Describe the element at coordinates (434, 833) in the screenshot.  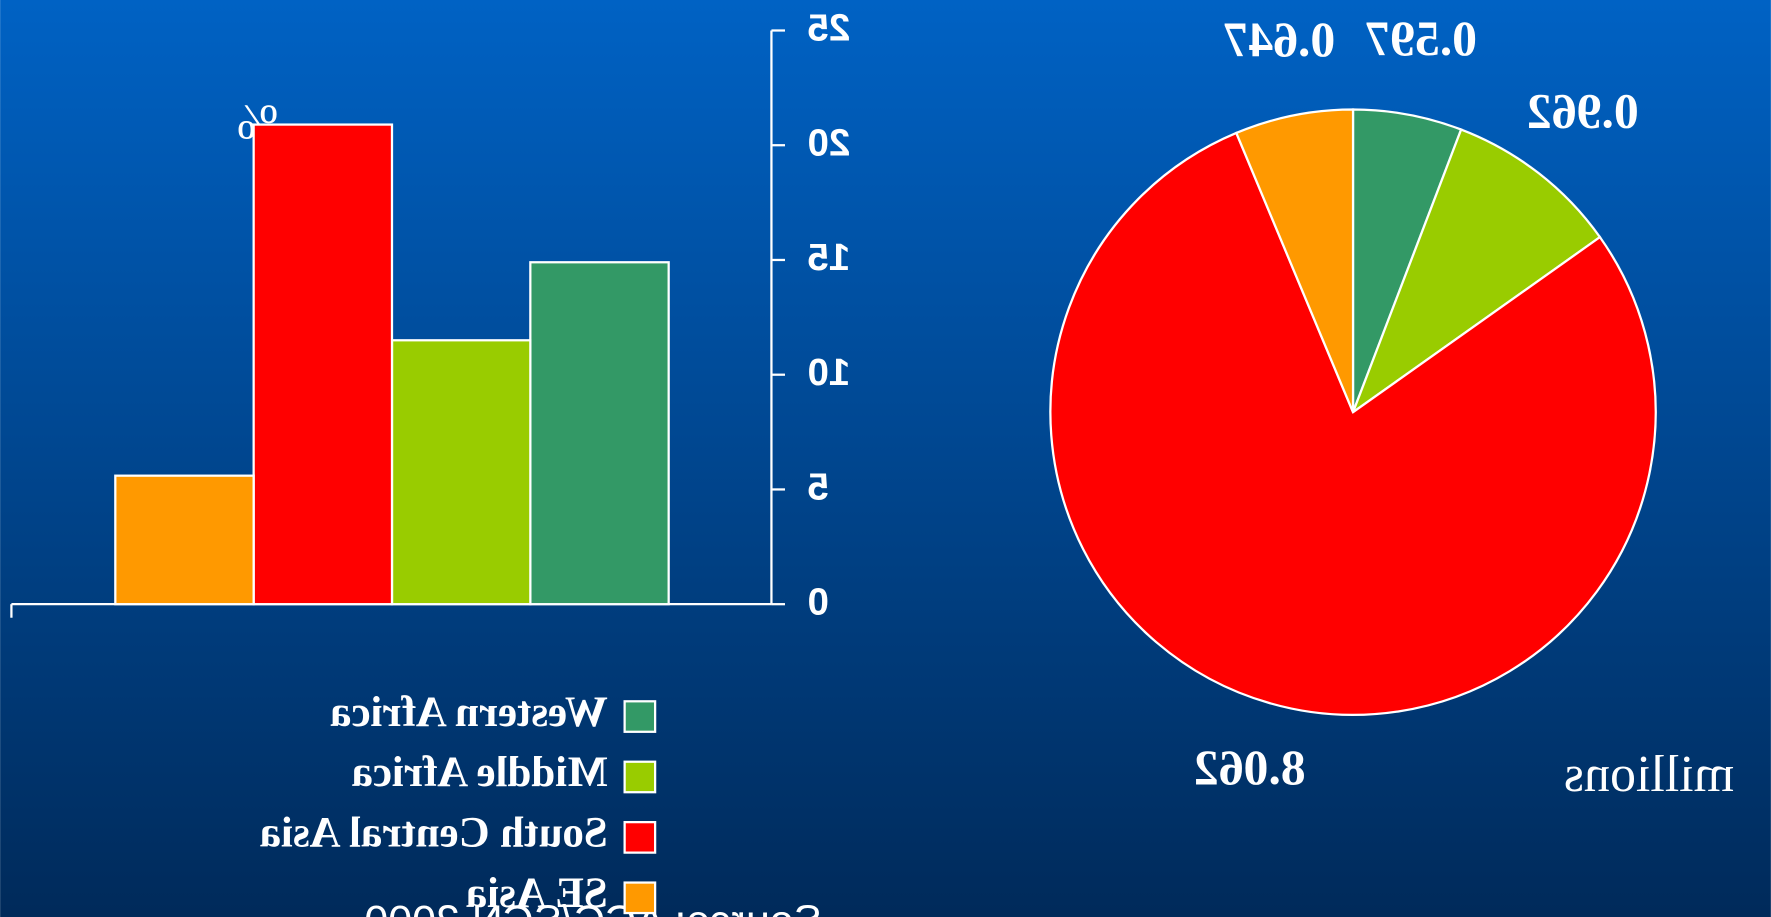
I see `legend-label: South Central Asia` at that location.